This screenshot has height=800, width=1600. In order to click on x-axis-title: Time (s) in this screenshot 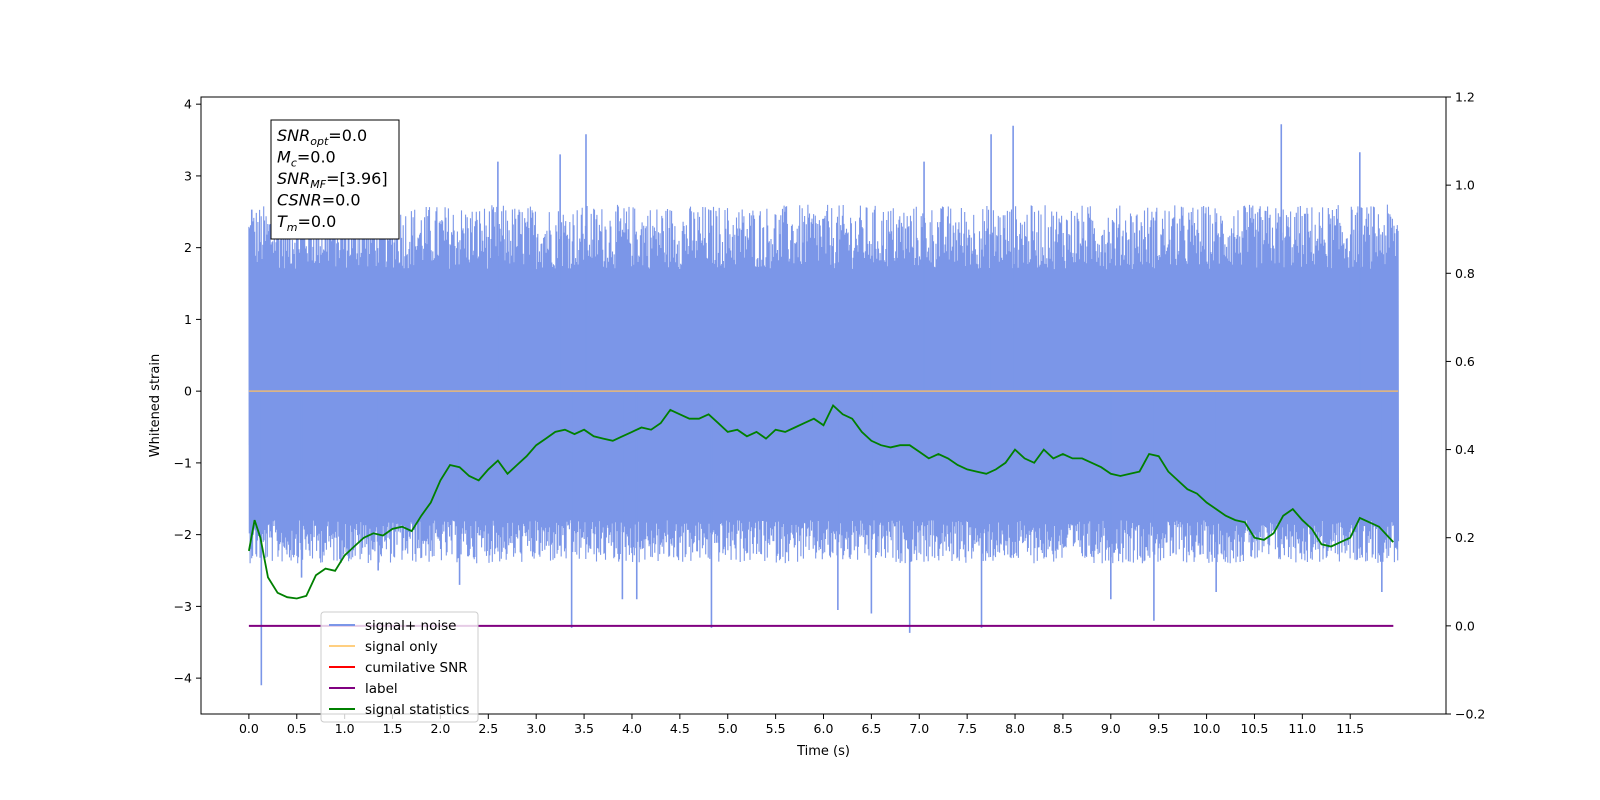, I will do `click(823, 751)`.